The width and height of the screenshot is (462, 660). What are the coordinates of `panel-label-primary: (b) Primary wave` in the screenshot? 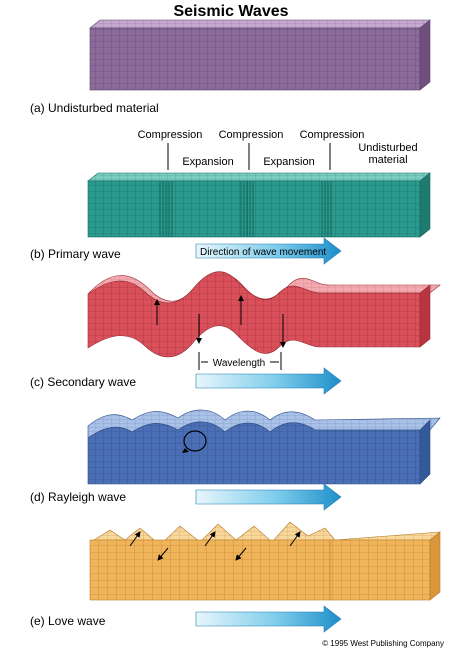 It's located at (75, 254).